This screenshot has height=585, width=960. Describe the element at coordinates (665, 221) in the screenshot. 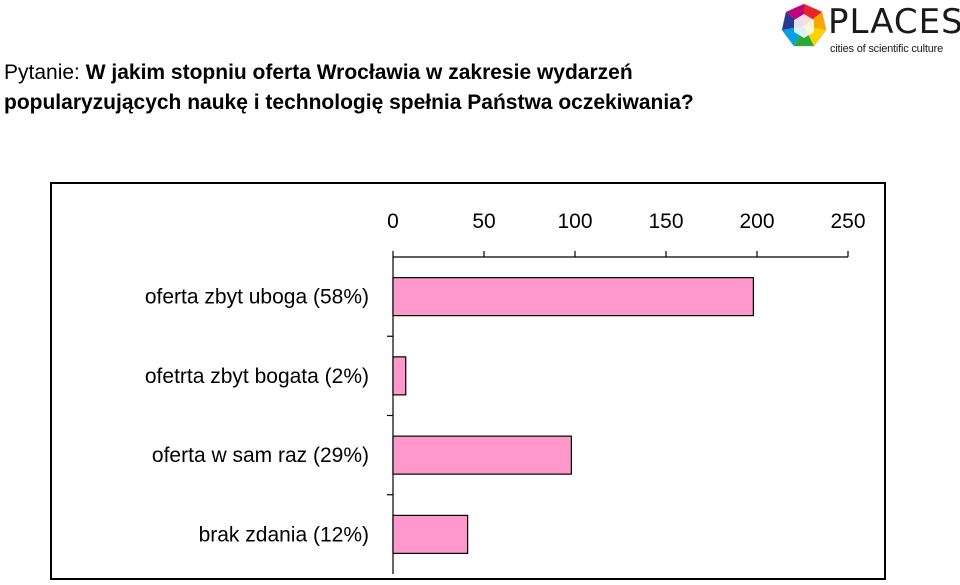

I see `x-tick-label: 150` at that location.